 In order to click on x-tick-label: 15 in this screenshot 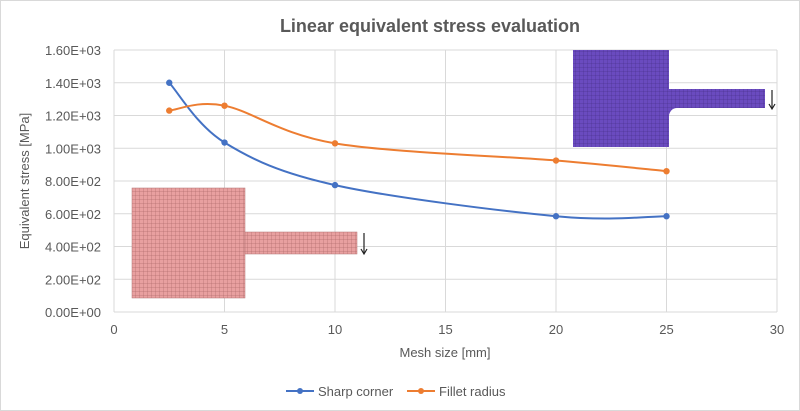, I will do `click(445, 329)`.